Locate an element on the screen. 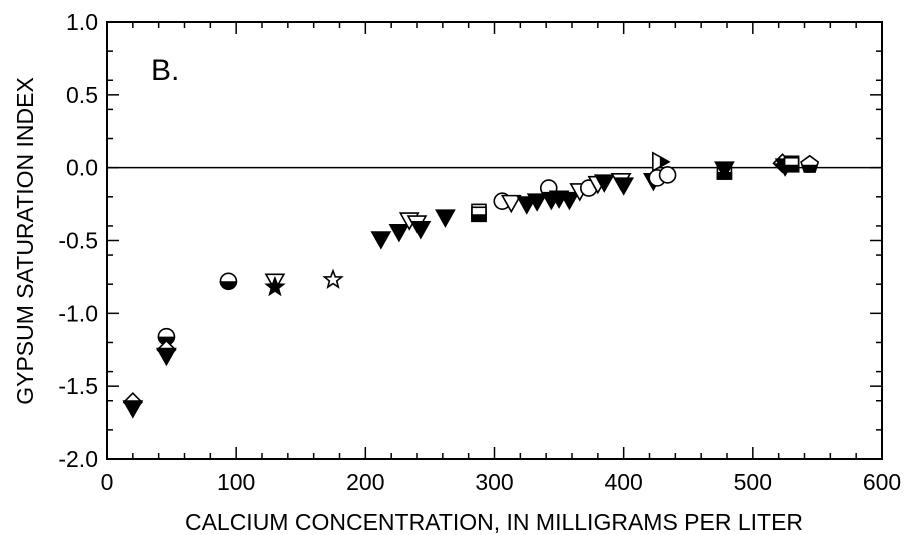 The height and width of the screenshot is (535, 914). data-point-pentagon-half is located at coordinates (810, 163).